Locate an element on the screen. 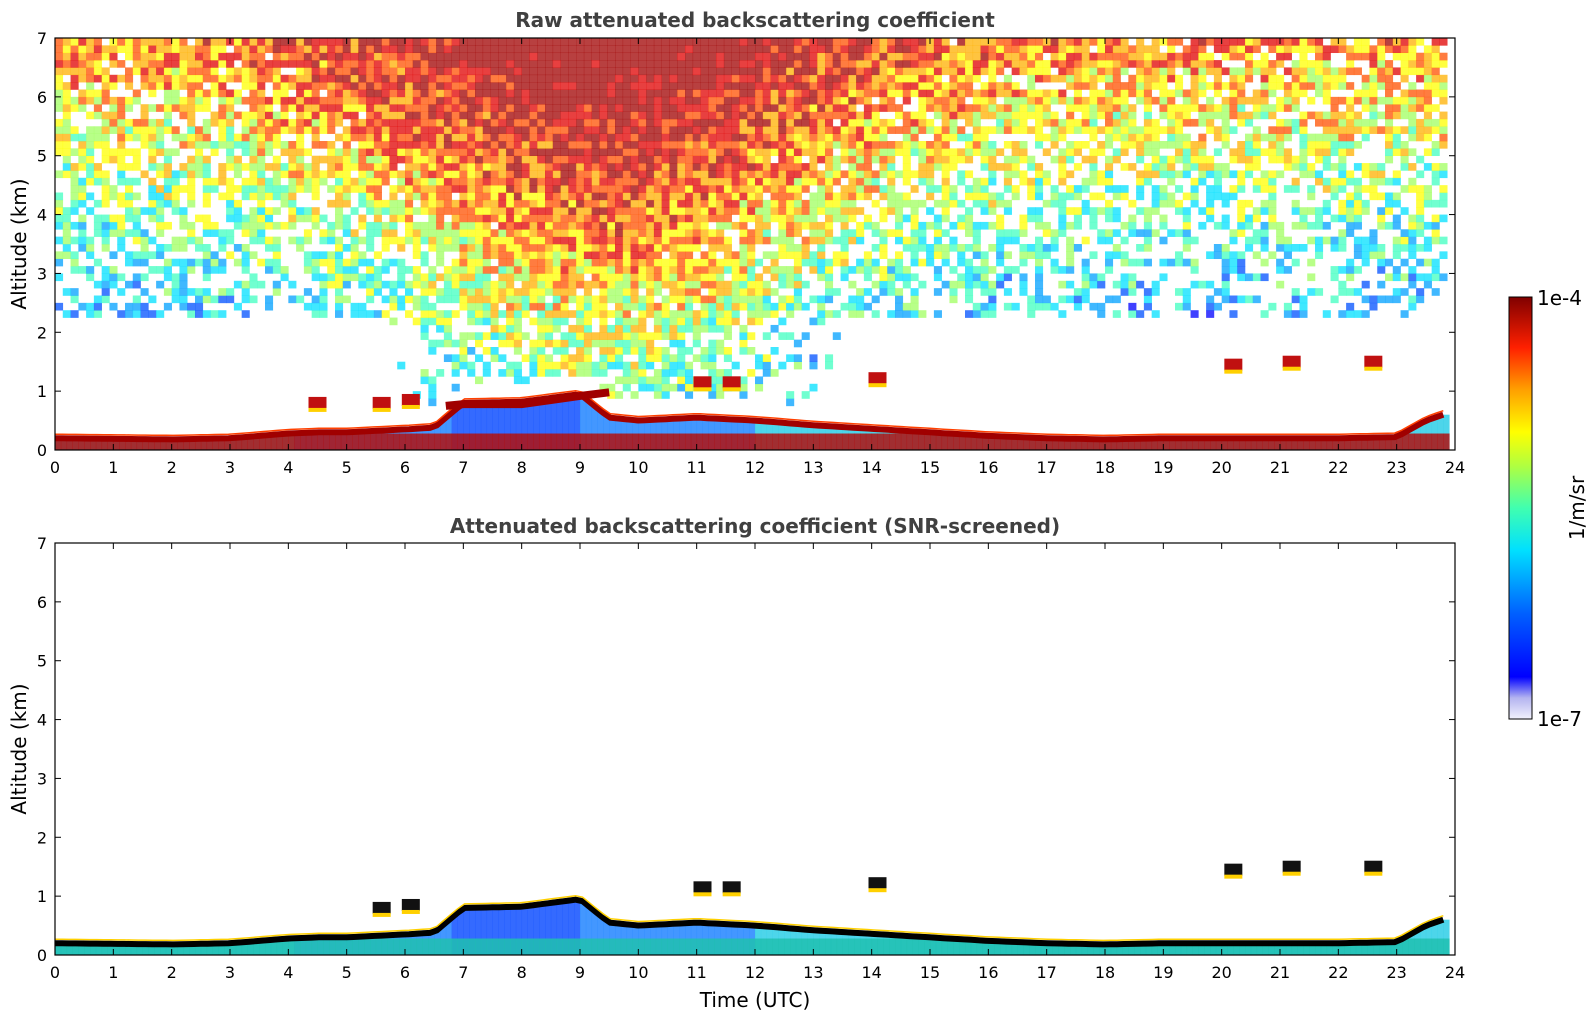 This screenshot has height=1020, width=1595. boundary-layer-top-line is located at coordinates (750, 922).